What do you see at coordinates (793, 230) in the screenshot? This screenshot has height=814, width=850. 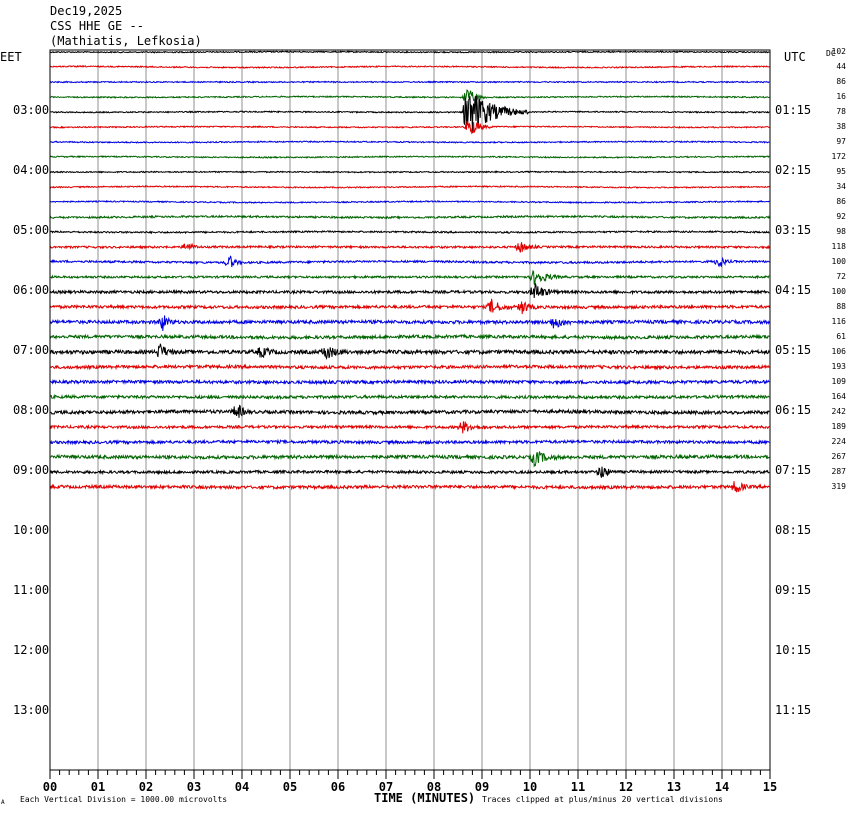 I see `hour-label-right: 03:15` at bounding box center [793, 230].